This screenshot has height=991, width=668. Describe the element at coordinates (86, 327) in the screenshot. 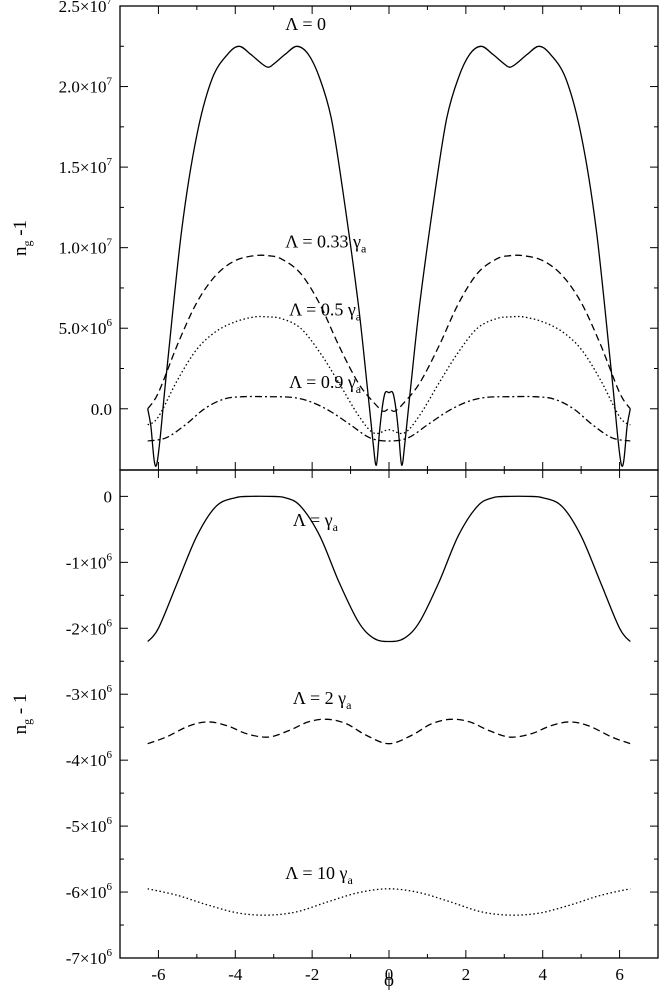

I see `y-tick-label: 5.0×10⁶` at that location.